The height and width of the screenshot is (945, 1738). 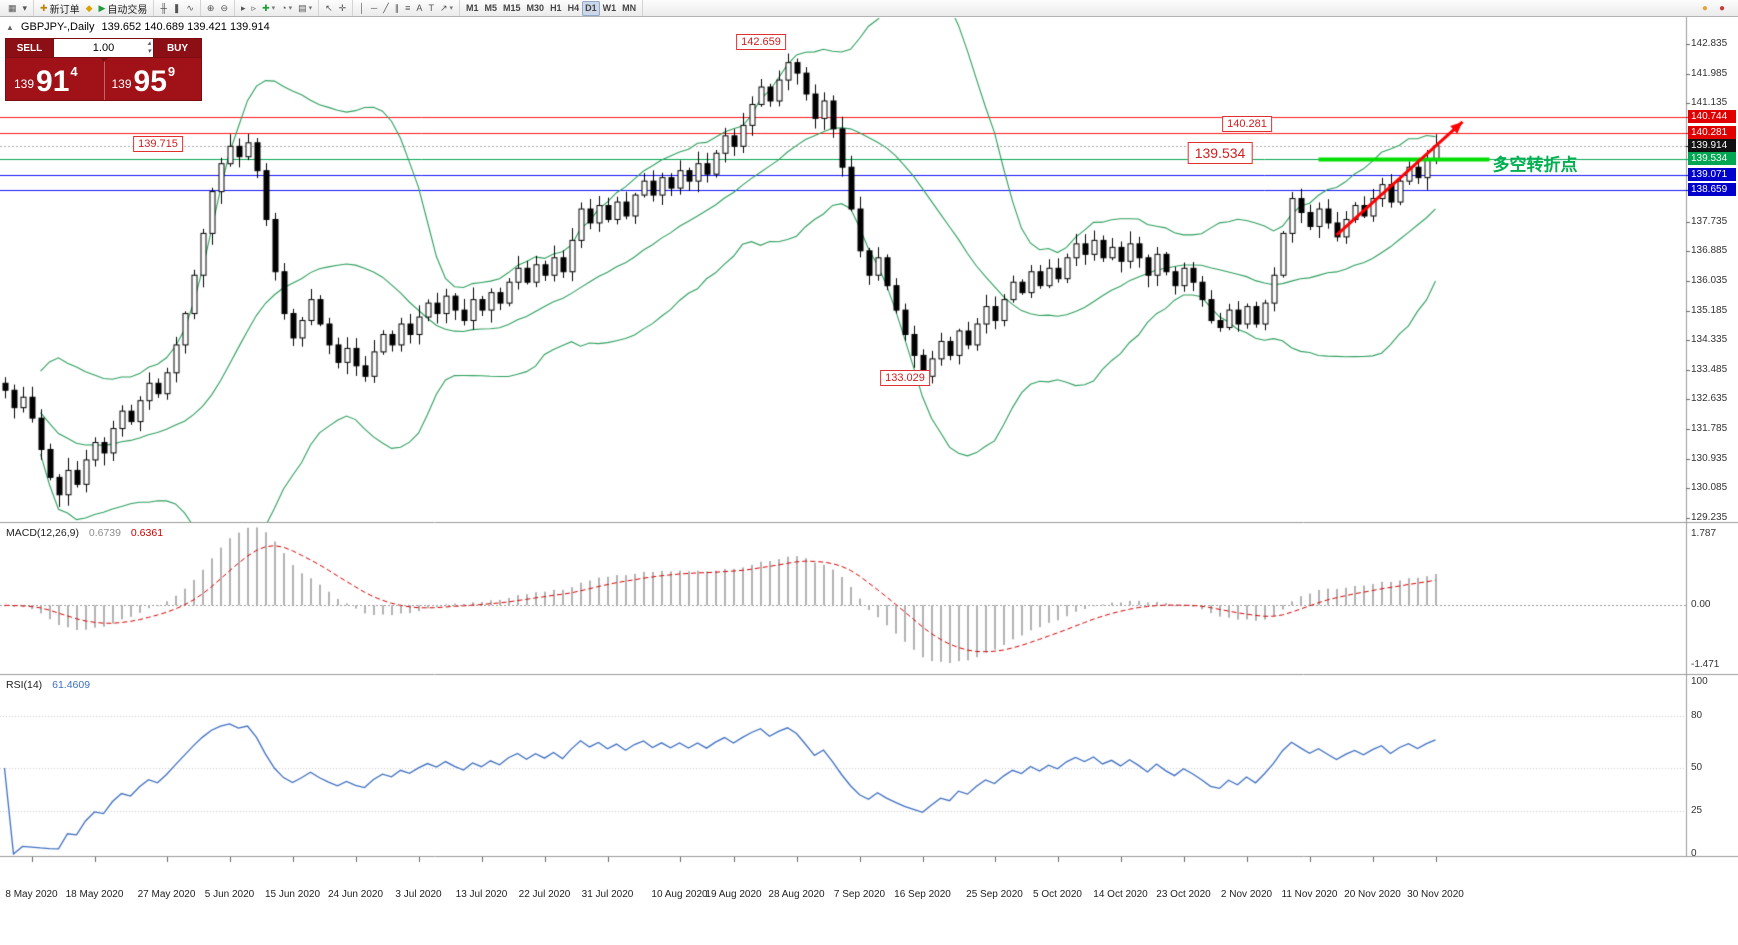 I want to click on trend-annotation-text: 多空转折点, so click(x=1535, y=165).